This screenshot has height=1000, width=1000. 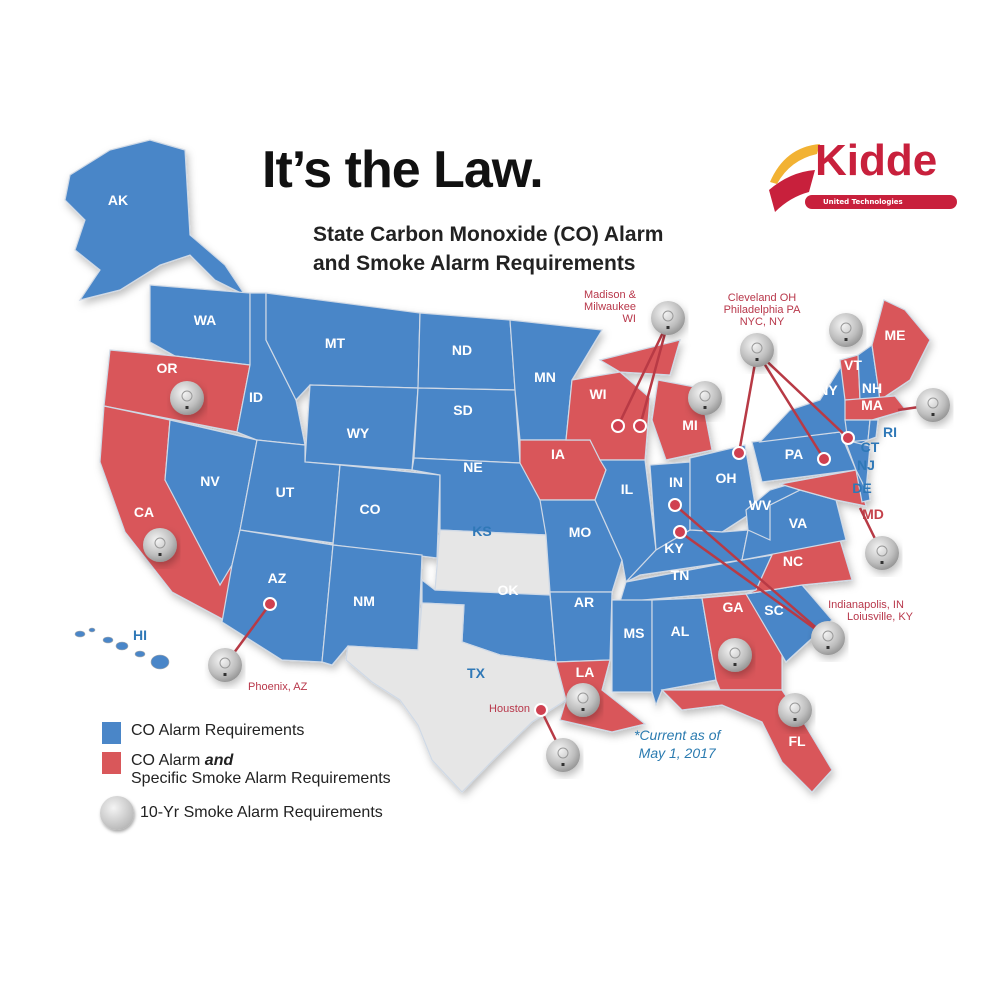 What do you see at coordinates (335, 343) in the screenshot?
I see `state-label-mt: MT` at bounding box center [335, 343].